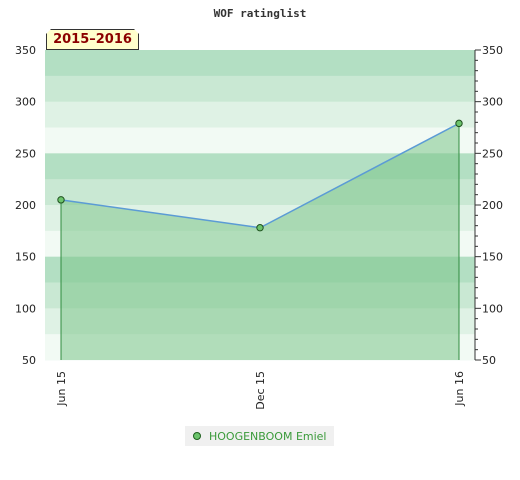  What do you see at coordinates (25, 257) in the screenshot?
I see `y-tick-label-left: 150` at bounding box center [25, 257].